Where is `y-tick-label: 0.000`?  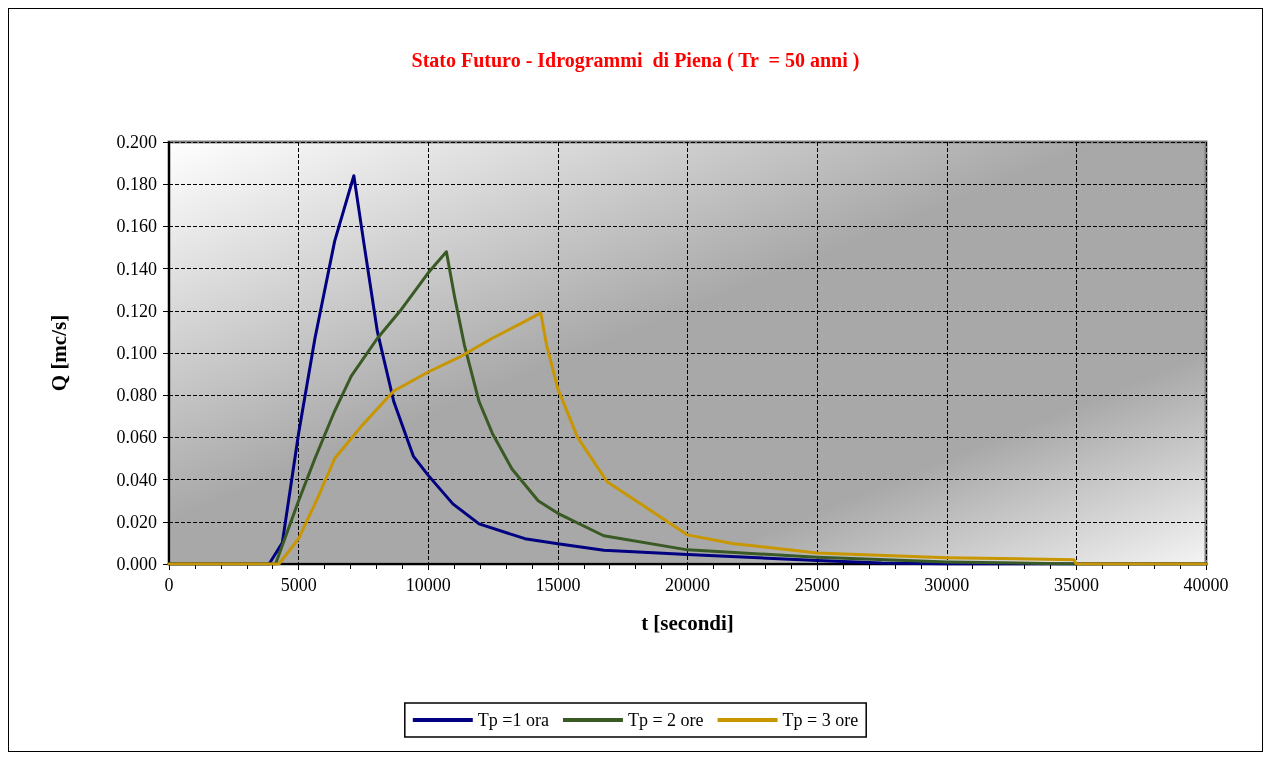 y-tick-label: 0.000 is located at coordinates (136, 564).